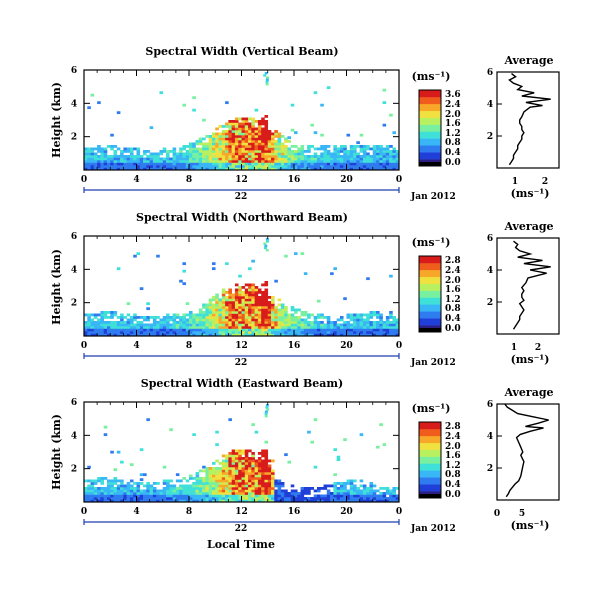 This screenshot has height=598, width=610. What do you see at coordinates (522, 514) in the screenshot?
I see `average-x-tick: 5` at bounding box center [522, 514].